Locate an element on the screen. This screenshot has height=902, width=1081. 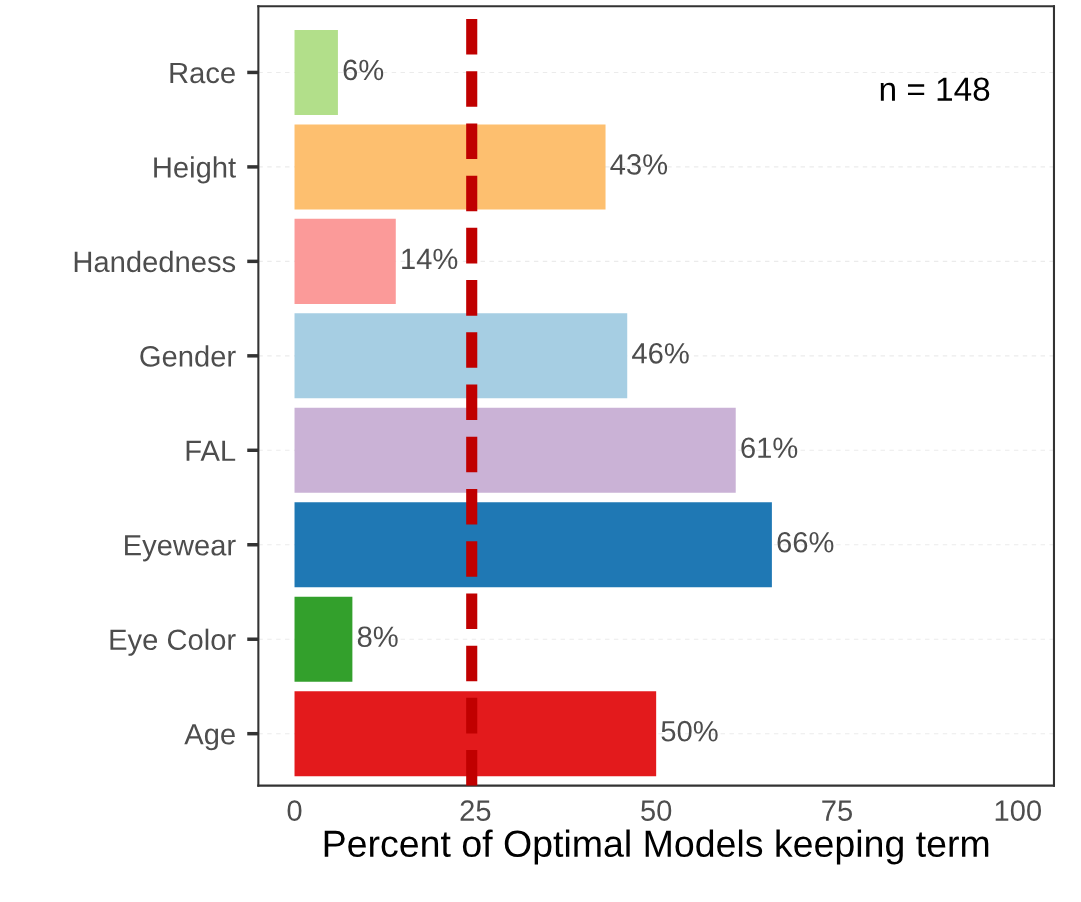
y-tick-label: Age is located at coordinates (209, 737).